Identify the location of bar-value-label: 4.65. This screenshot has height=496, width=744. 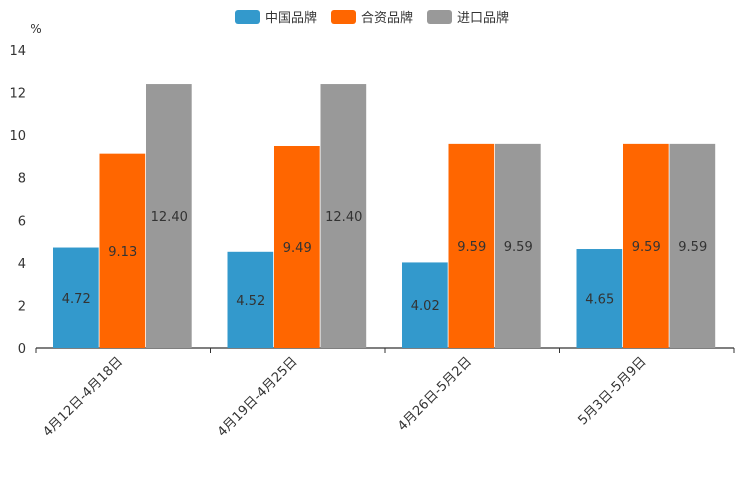
(599, 300).